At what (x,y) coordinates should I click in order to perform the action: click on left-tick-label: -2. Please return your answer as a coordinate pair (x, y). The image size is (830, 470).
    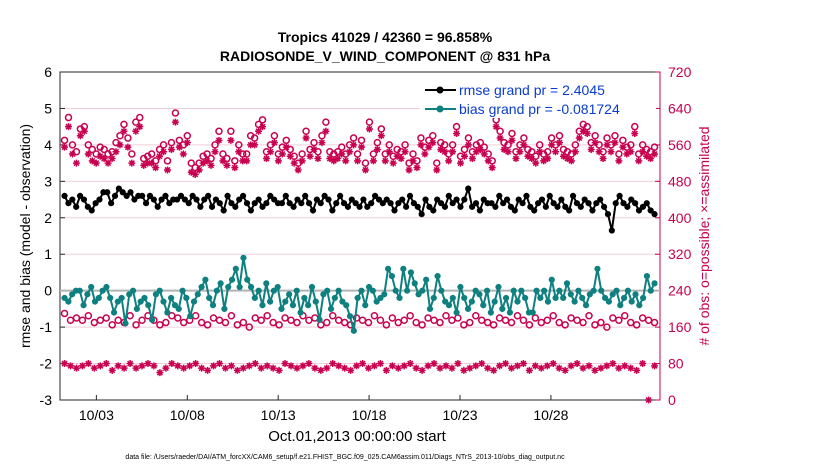
    Looking at the image, I should click on (46, 364).